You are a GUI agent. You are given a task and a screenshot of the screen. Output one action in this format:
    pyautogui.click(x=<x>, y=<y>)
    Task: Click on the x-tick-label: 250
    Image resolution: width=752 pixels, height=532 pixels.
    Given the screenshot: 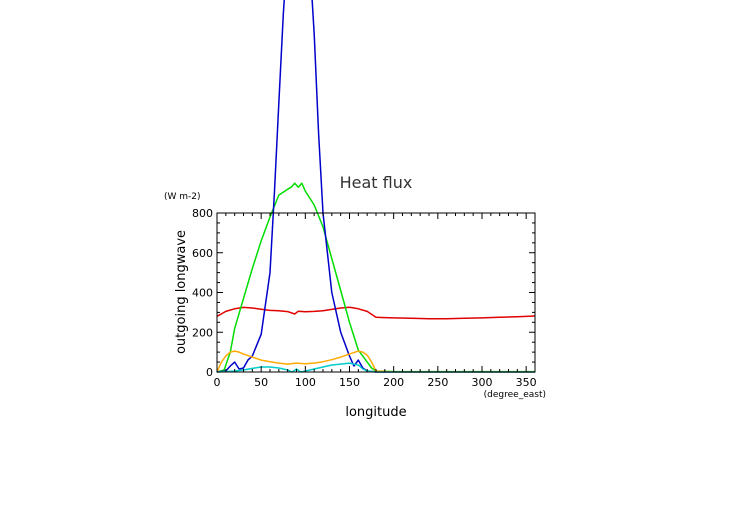 What is the action you would take?
    pyautogui.click(x=437, y=382)
    